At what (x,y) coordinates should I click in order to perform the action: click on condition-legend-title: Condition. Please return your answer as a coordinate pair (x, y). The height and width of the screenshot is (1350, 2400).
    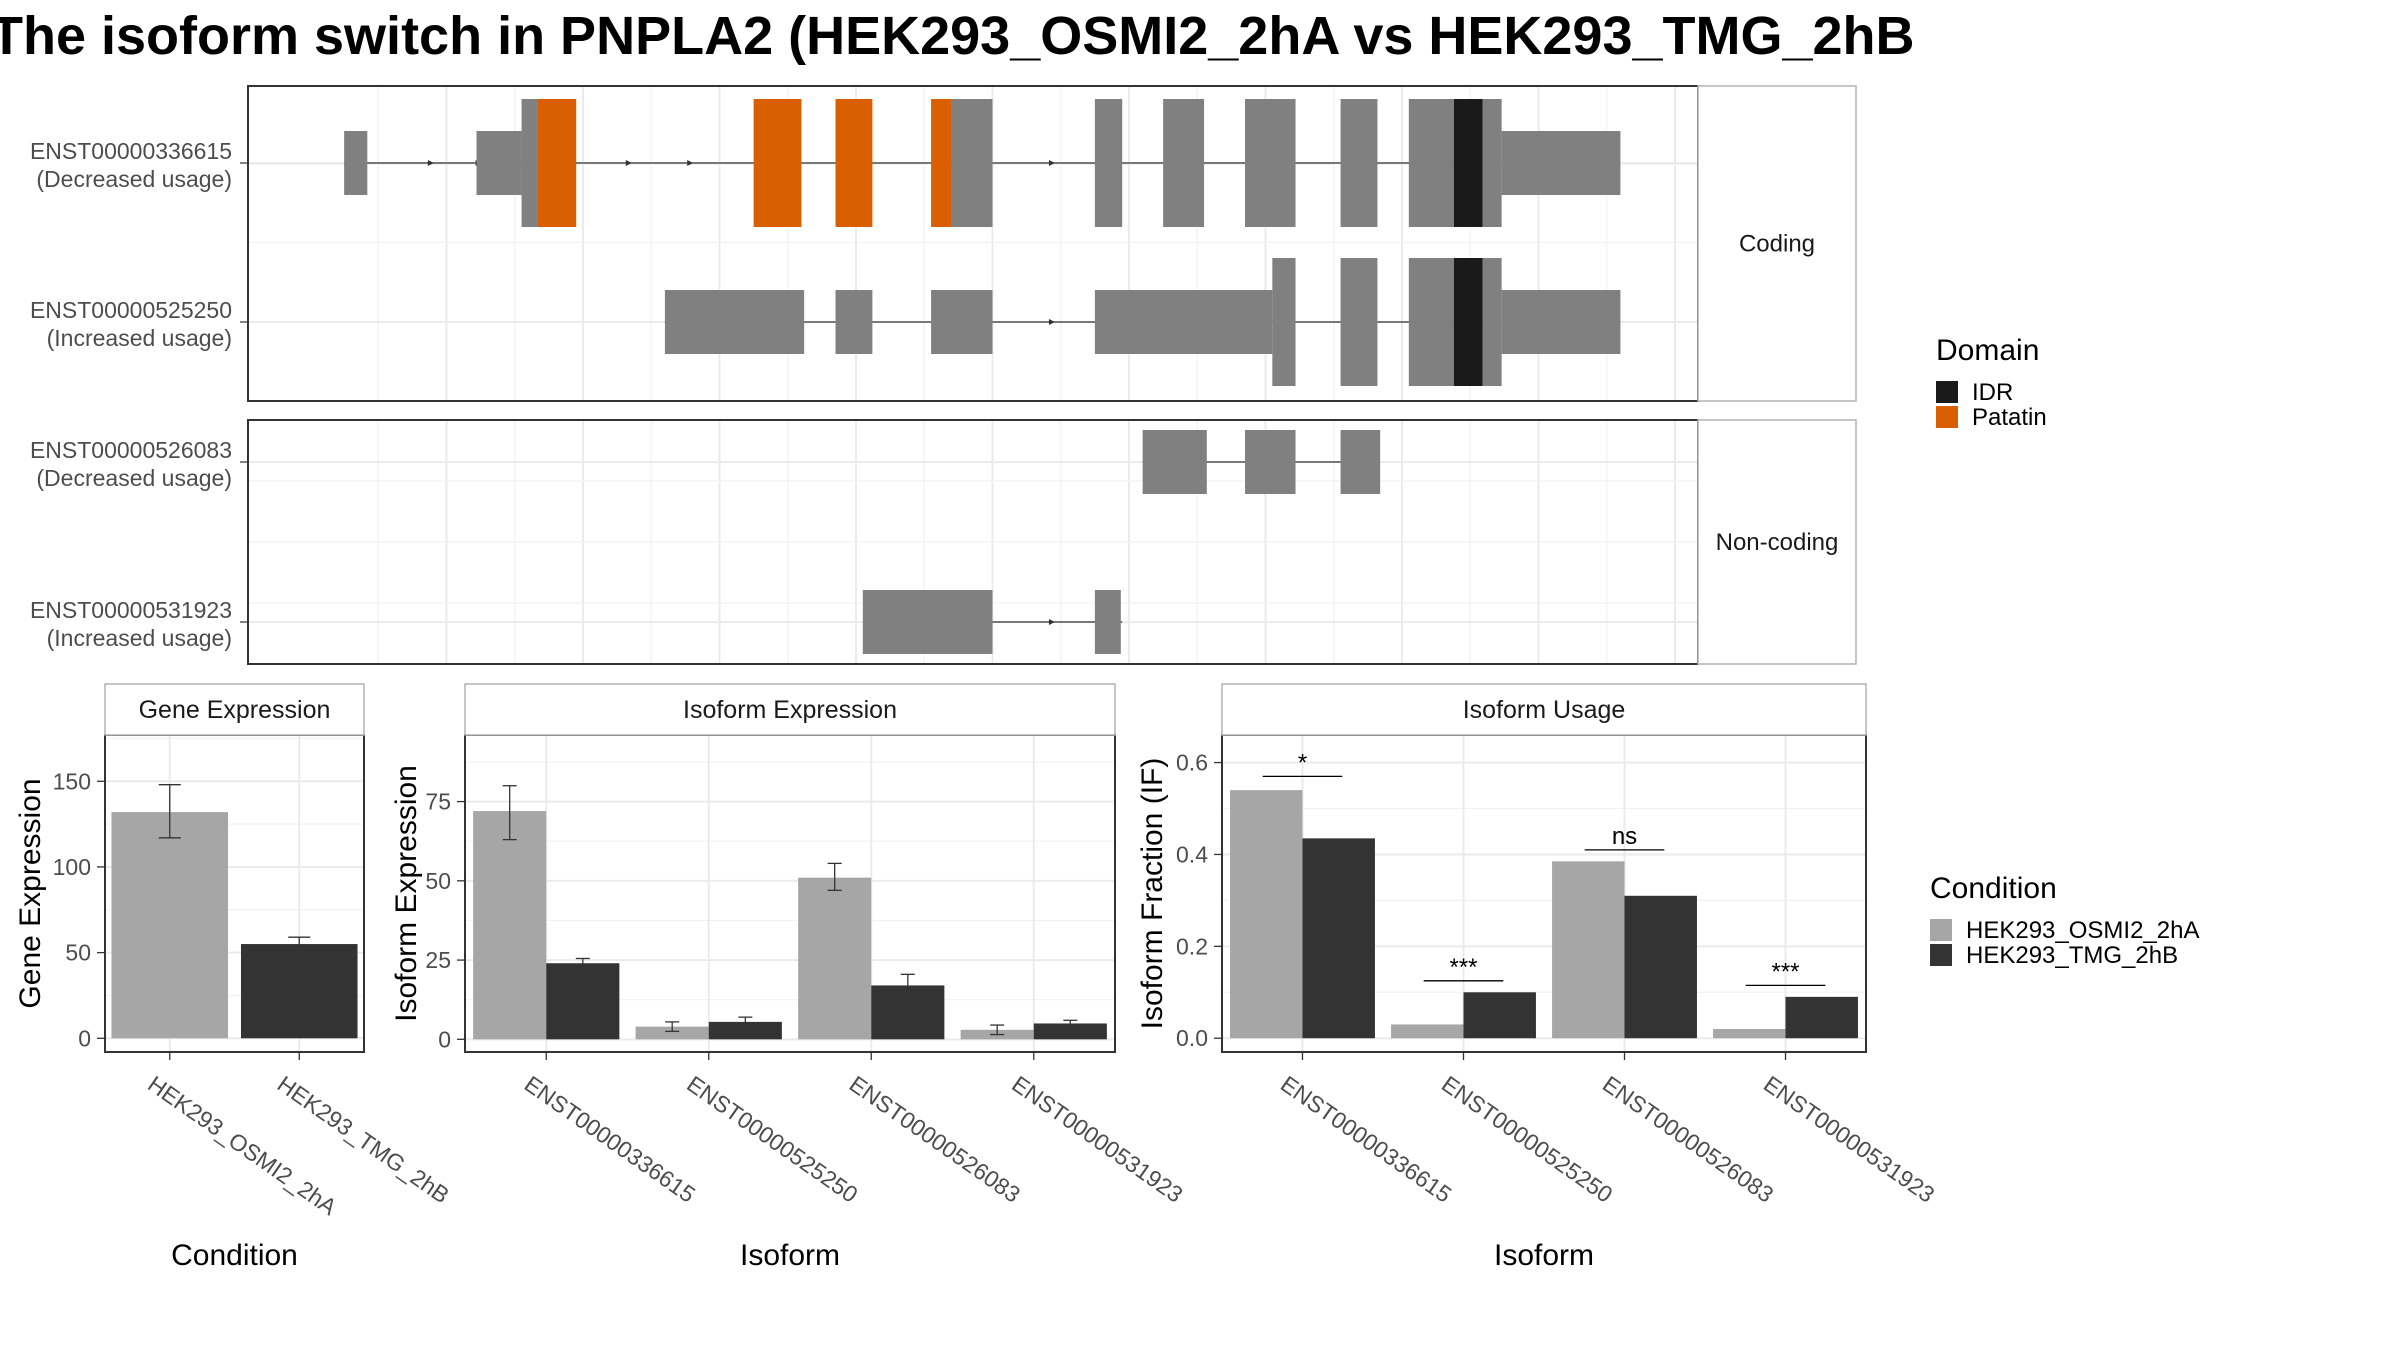
    Looking at the image, I should click on (1993, 888).